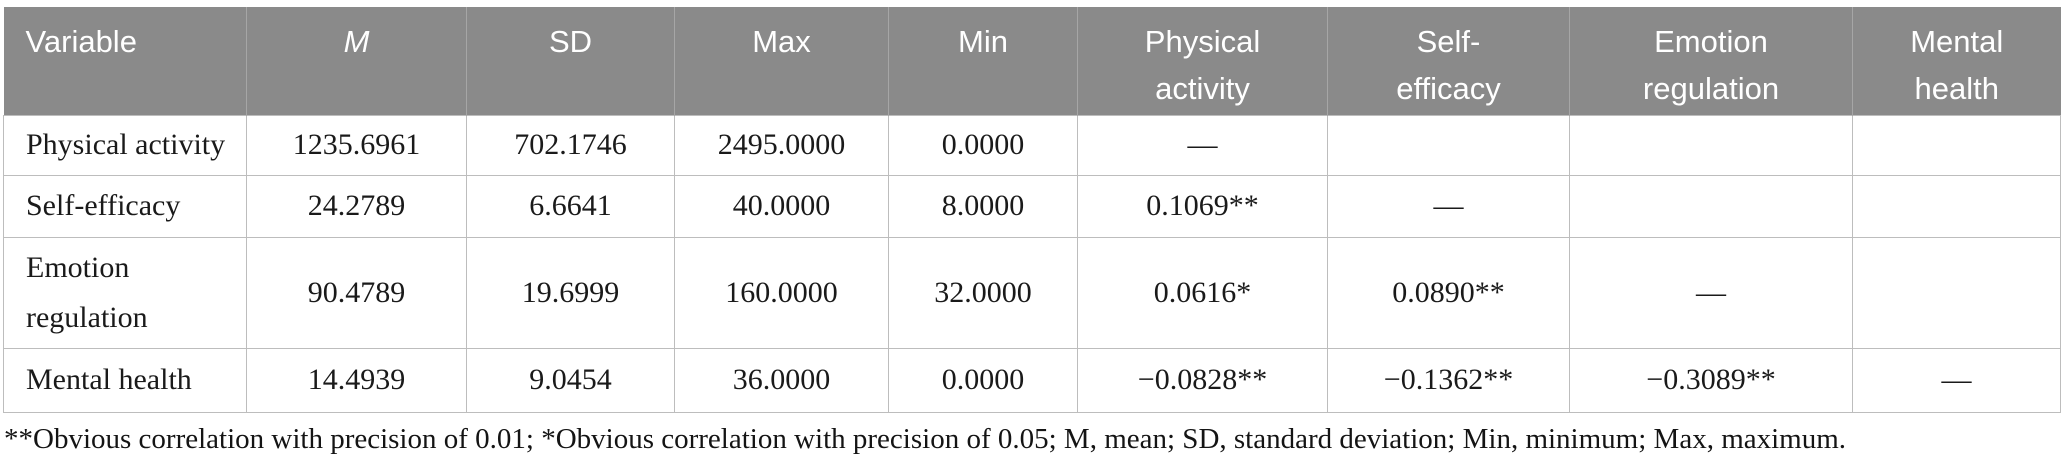  I want to click on cell-mean: 90.4789, so click(356, 292).